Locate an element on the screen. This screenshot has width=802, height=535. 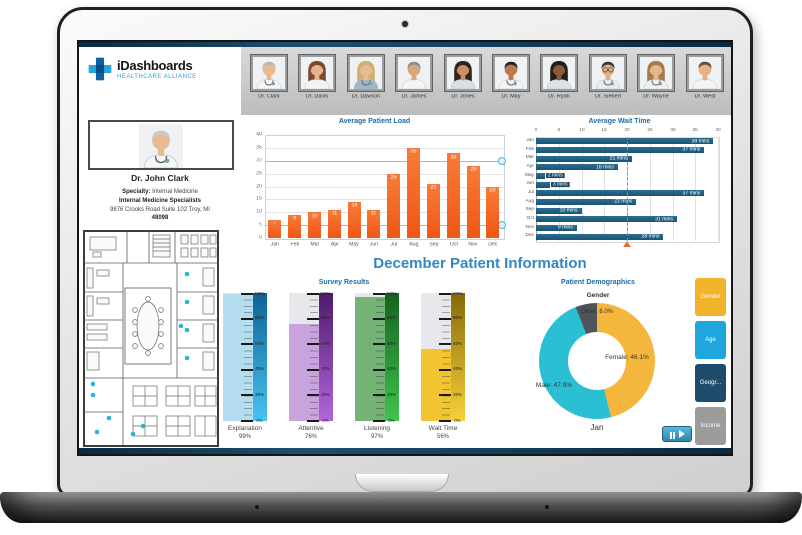
wait-bar-oct is located at coordinates (607, 219).